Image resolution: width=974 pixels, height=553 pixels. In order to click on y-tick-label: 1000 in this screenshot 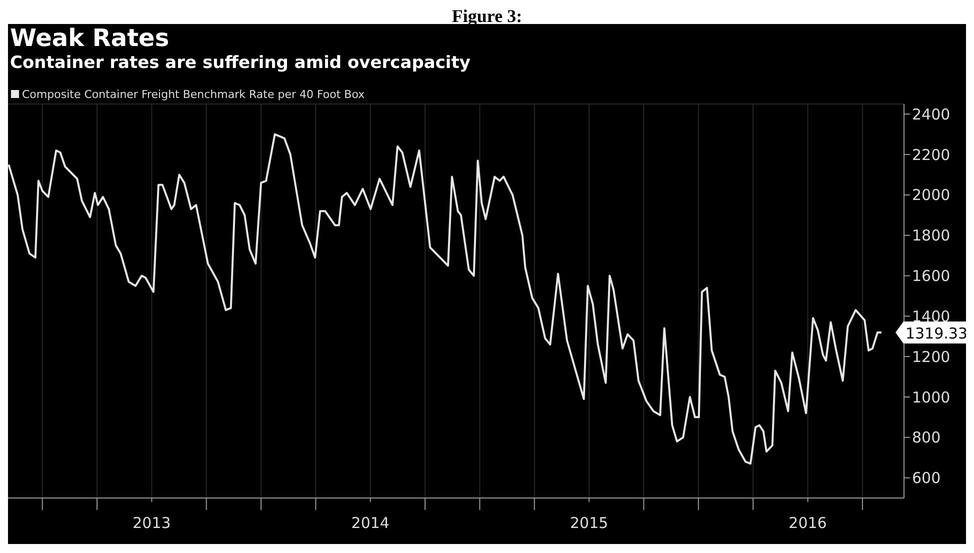, I will do `click(931, 397)`.